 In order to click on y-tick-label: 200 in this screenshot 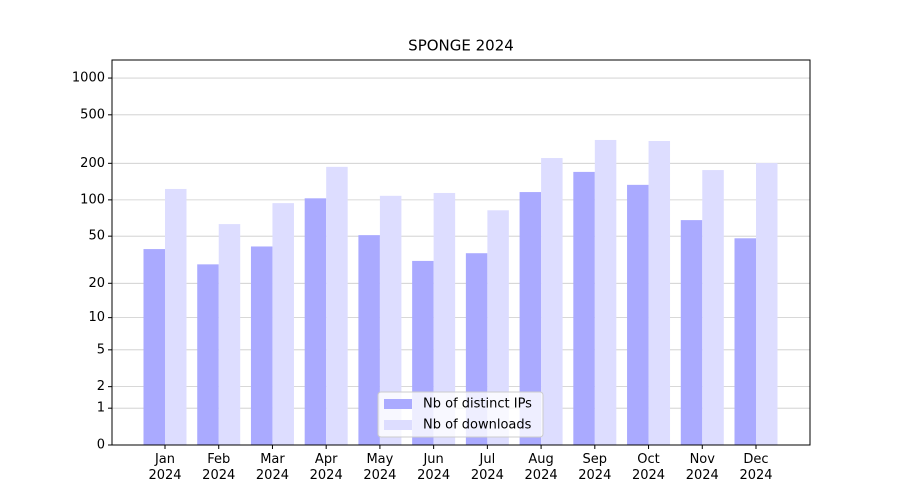, I will do `click(92, 163)`.